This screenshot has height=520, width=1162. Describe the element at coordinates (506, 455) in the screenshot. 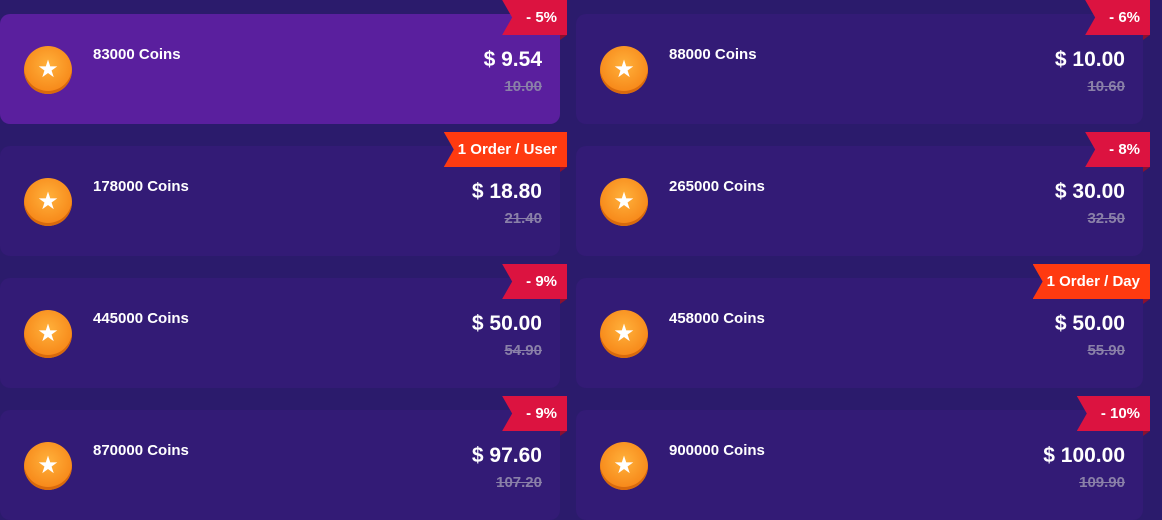

I see `price: $ 97.60` at that location.